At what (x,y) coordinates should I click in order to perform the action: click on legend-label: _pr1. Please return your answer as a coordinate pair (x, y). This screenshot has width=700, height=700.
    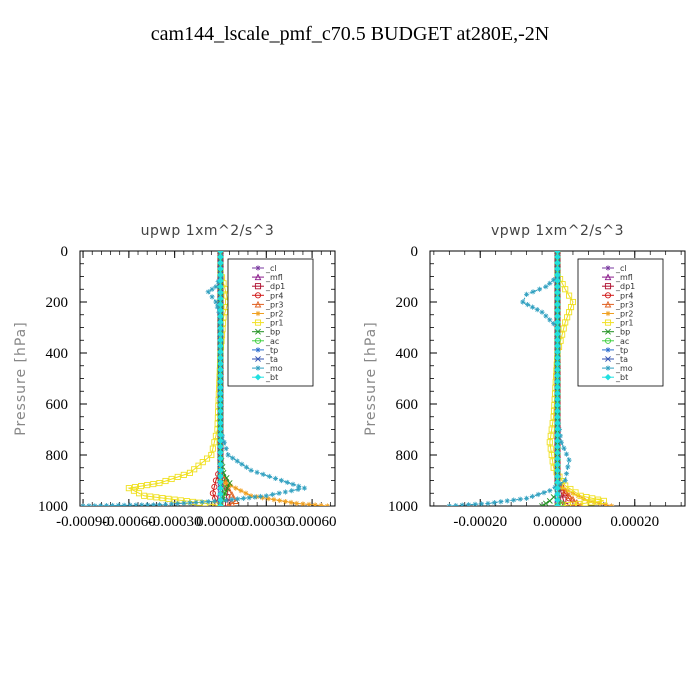
    Looking at the image, I should click on (274, 323).